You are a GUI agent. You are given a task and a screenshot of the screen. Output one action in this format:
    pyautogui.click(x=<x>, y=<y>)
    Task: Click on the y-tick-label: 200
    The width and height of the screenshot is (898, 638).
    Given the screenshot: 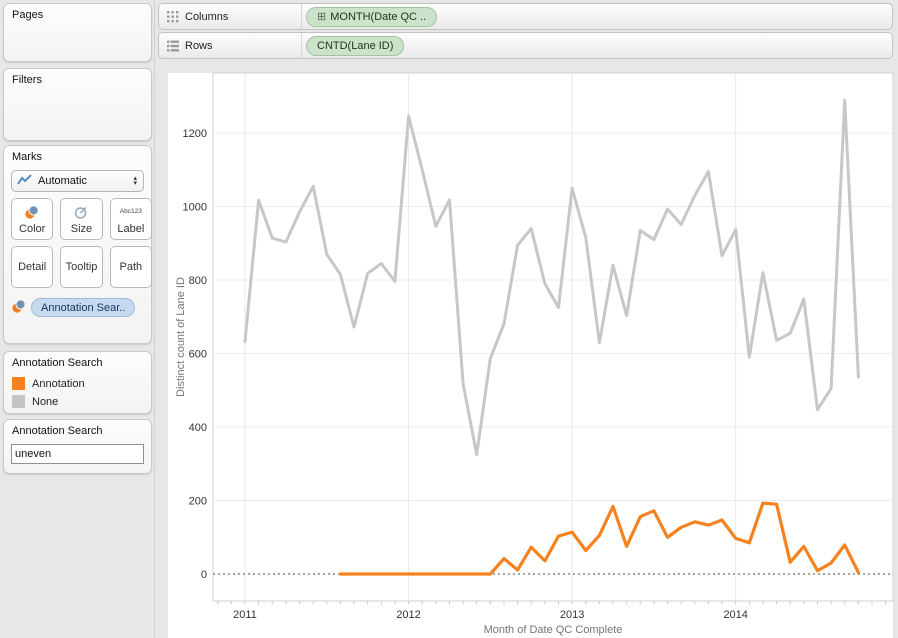 What is the action you would take?
    pyautogui.click(x=198, y=502)
    